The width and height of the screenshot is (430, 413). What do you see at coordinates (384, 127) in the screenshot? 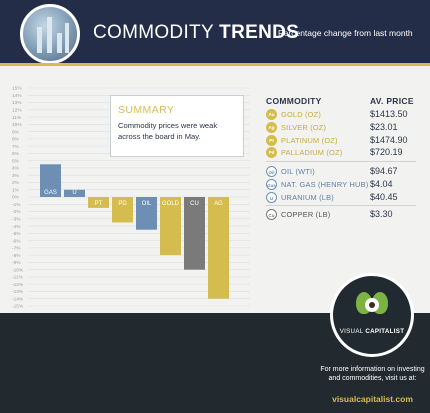
I see `commodity-price: $23.01` at bounding box center [384, 127].